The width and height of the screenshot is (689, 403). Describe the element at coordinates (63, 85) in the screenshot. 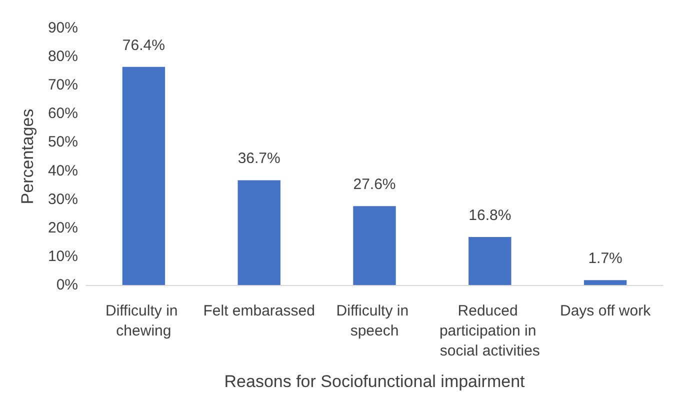

I see `y-tick-label: 70%` at that location.